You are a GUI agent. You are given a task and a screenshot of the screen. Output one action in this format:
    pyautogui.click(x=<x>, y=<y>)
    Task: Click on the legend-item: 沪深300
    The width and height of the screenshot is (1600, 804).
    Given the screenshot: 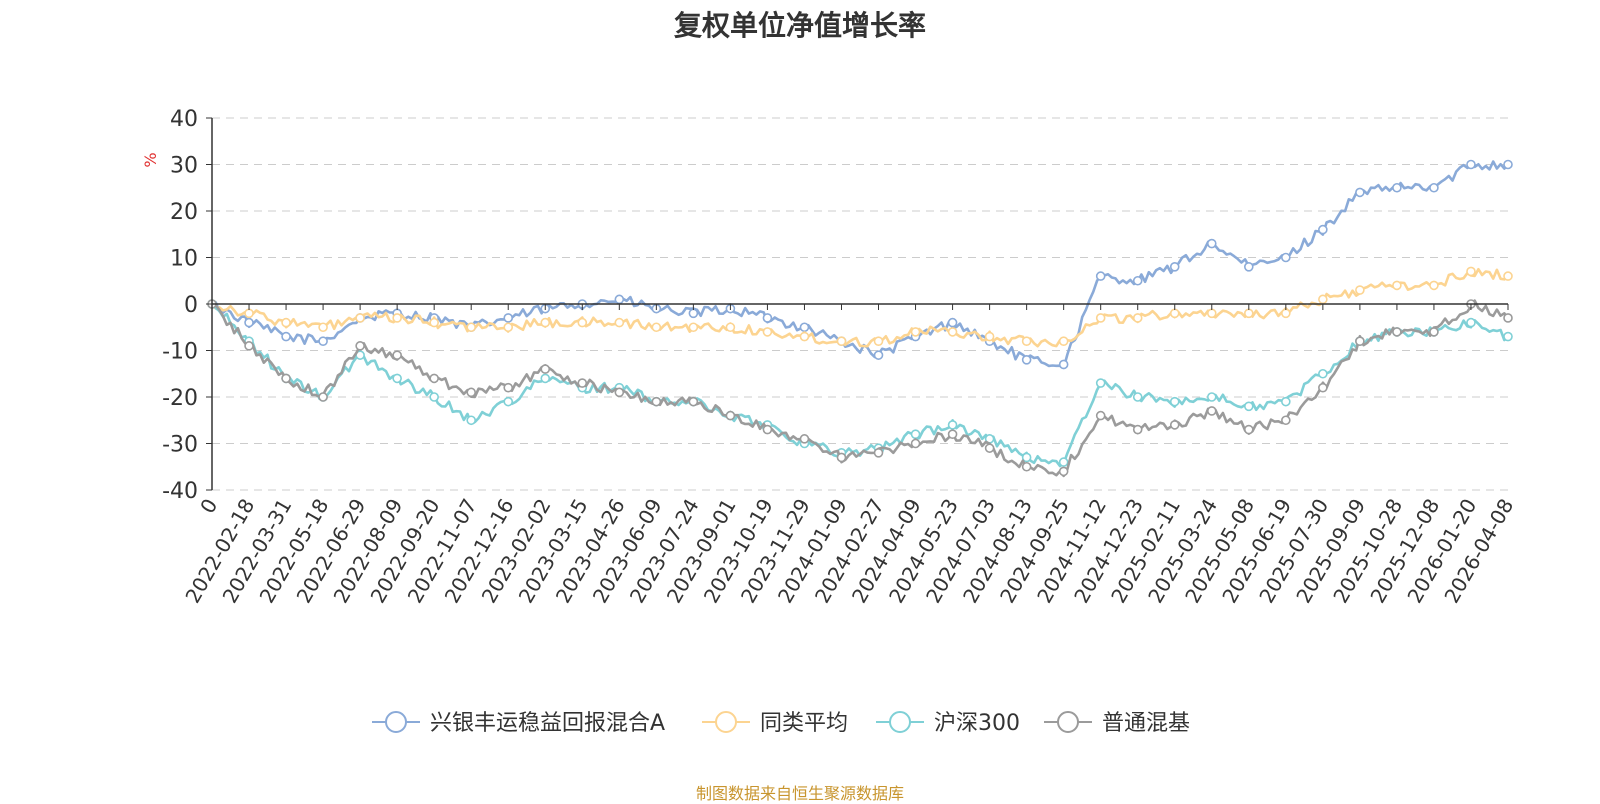 What is the action you would take?
    pyautogui.click(x=948, y=723)
    